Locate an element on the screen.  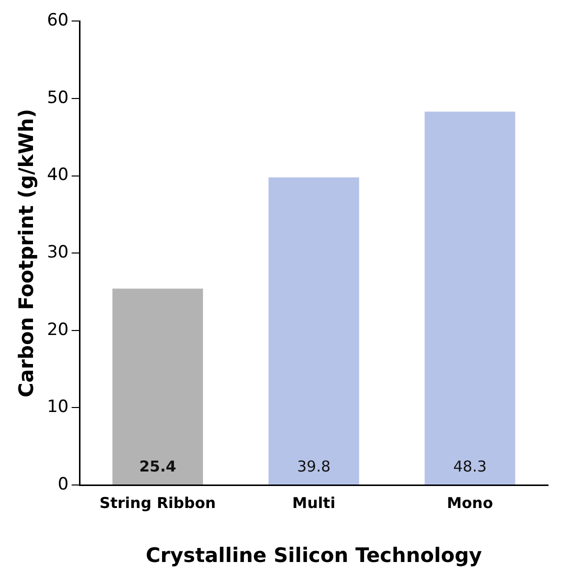
data-label: 48.3 is located at coordinates (470, 466).